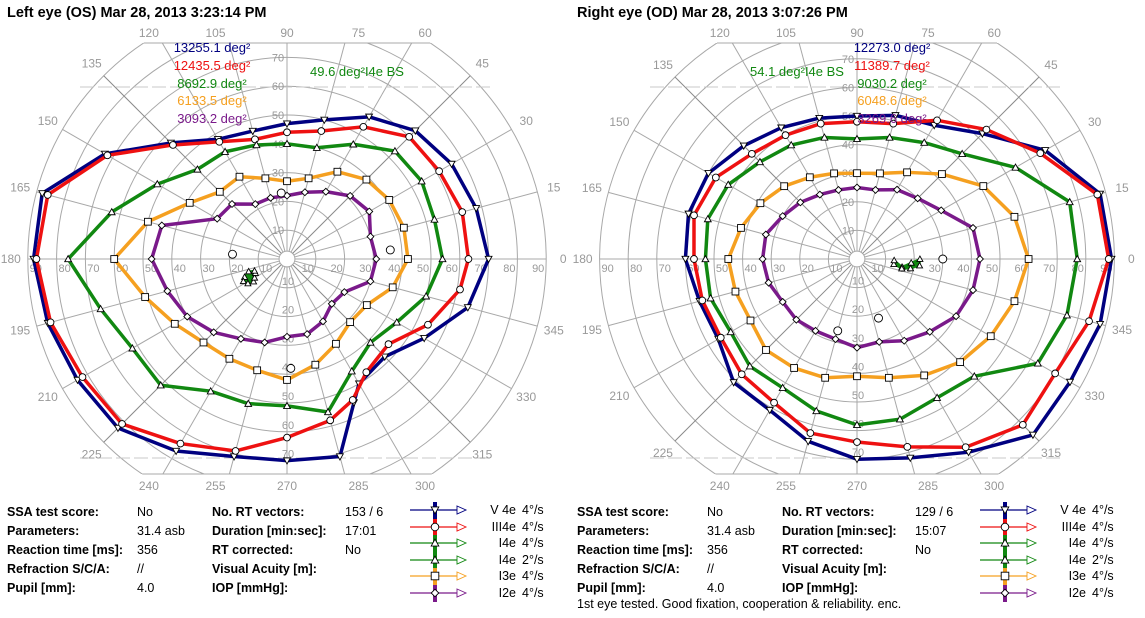 Image resolution: width=1145 pixels, height=618 pixels. What do you see at coordinates (149, 33) in the screenshot?
I see `angle-tick-label: 120` at bounding box center [149, 33].